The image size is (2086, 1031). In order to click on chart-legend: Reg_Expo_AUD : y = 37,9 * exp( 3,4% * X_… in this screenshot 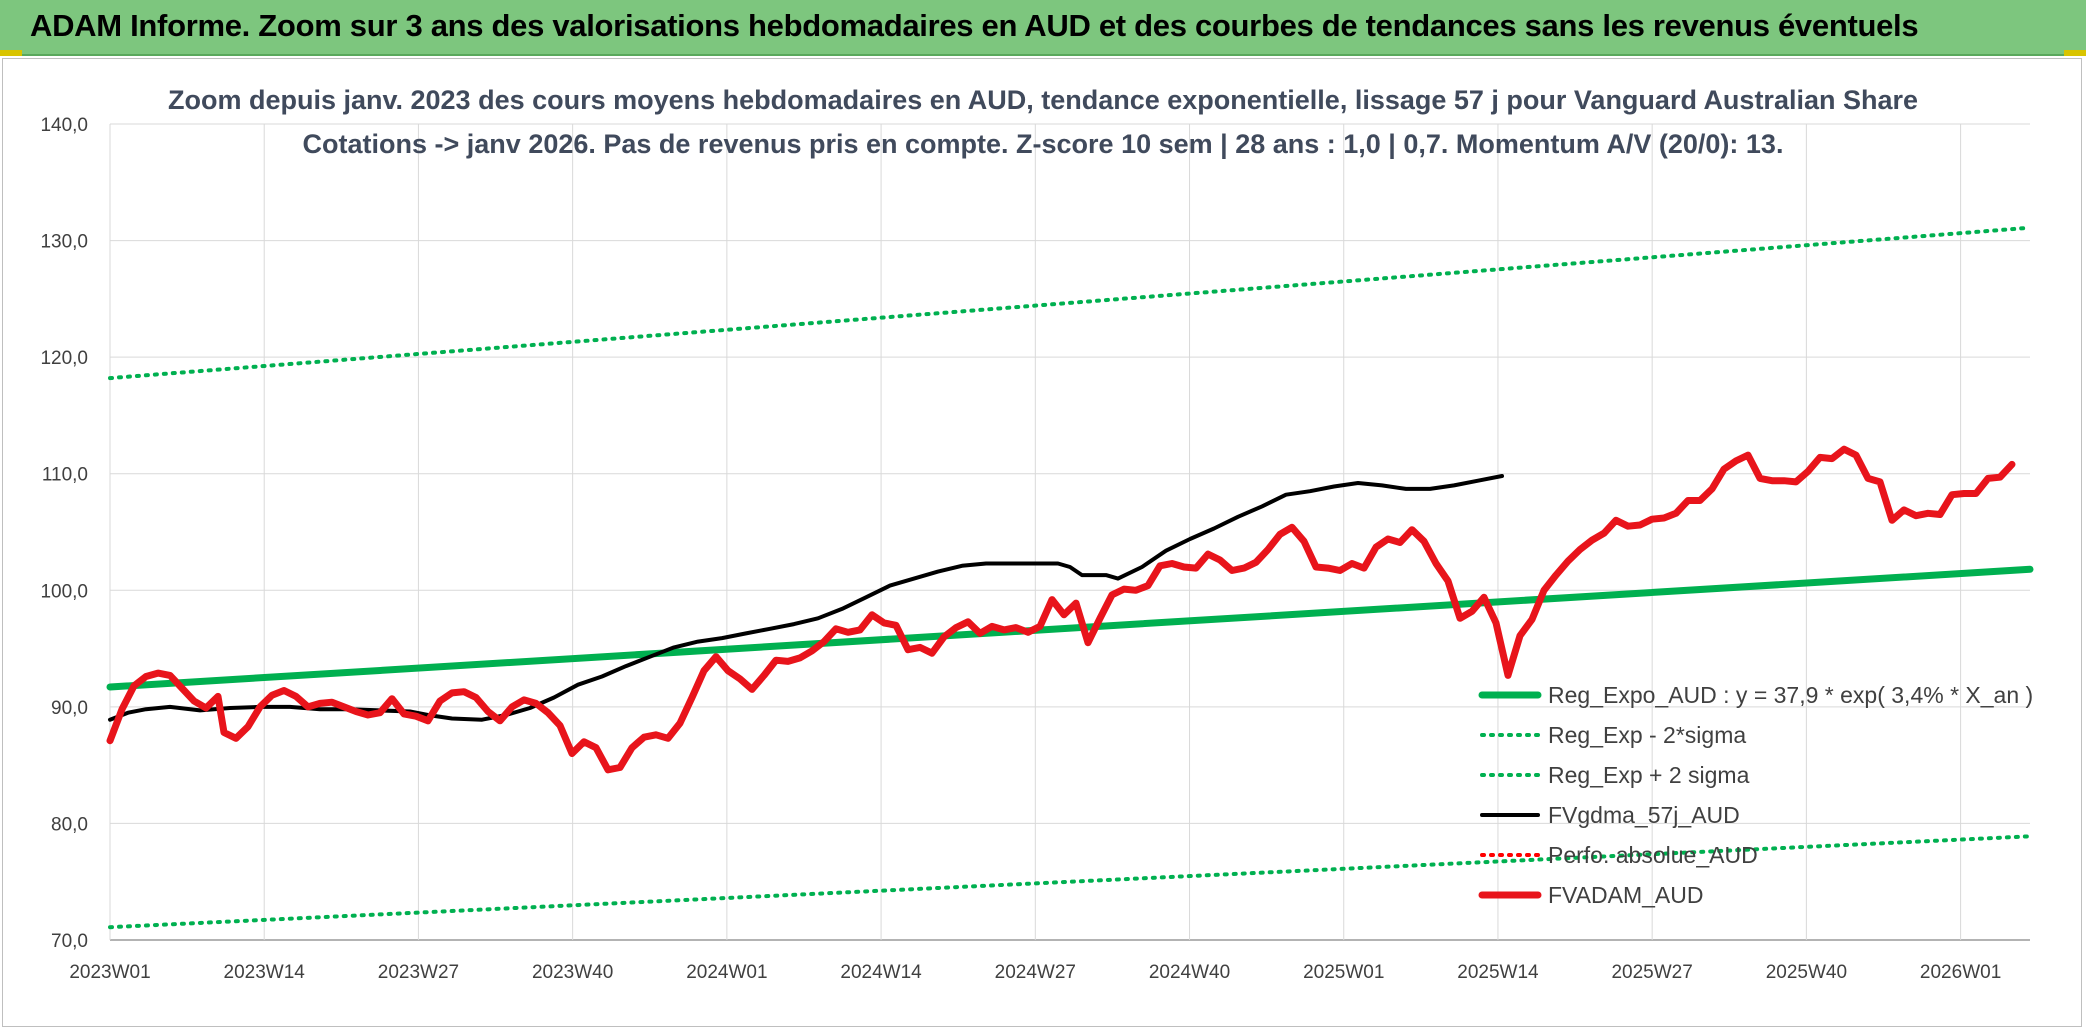, I will do `click(1755, 795)`.